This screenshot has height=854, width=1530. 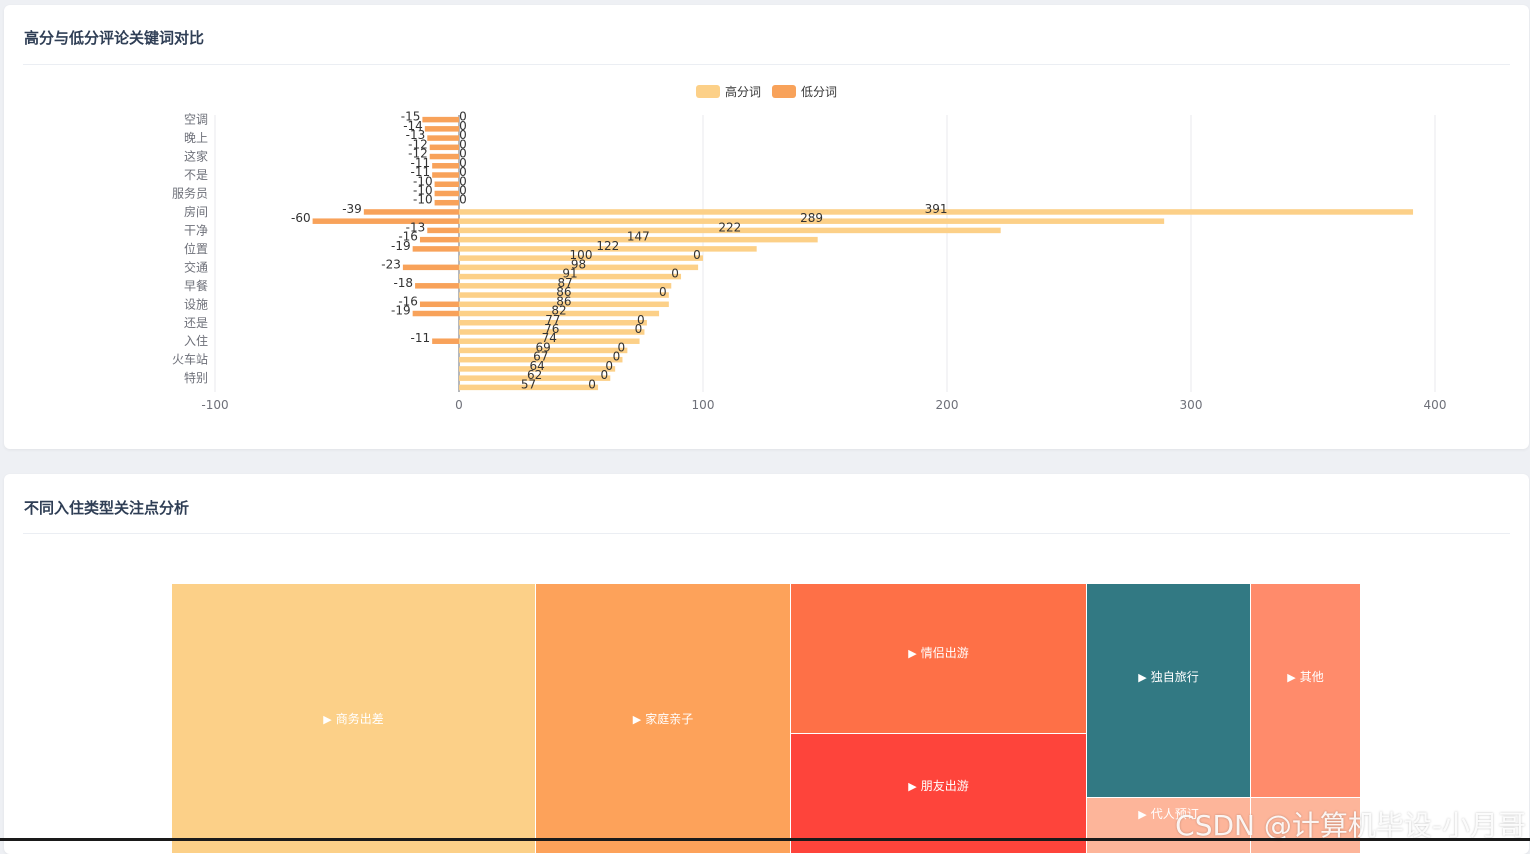 I want to click on treemap-tile: ▶ 家庭亲子, so click(x=663, y=719).